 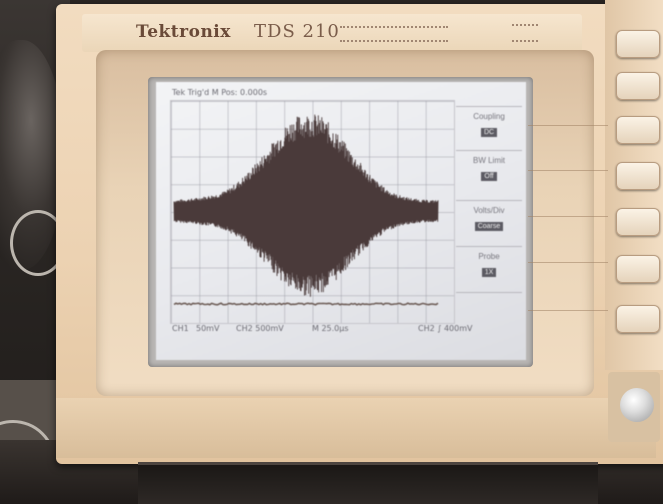 I want to click on menu-item-volts-div: Volts/Div Coarse, so click(x=489, y=219).